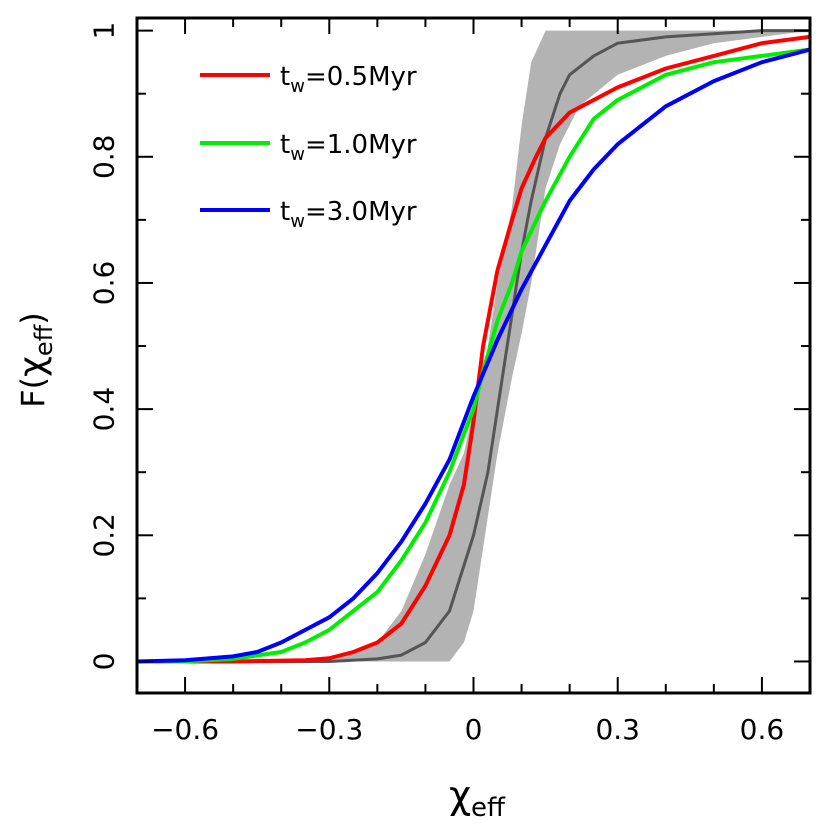 This screenshot has width=830, height=830. I want to click on legend-label-3p0myr: tw=3.0Myr, so click(348, 214).